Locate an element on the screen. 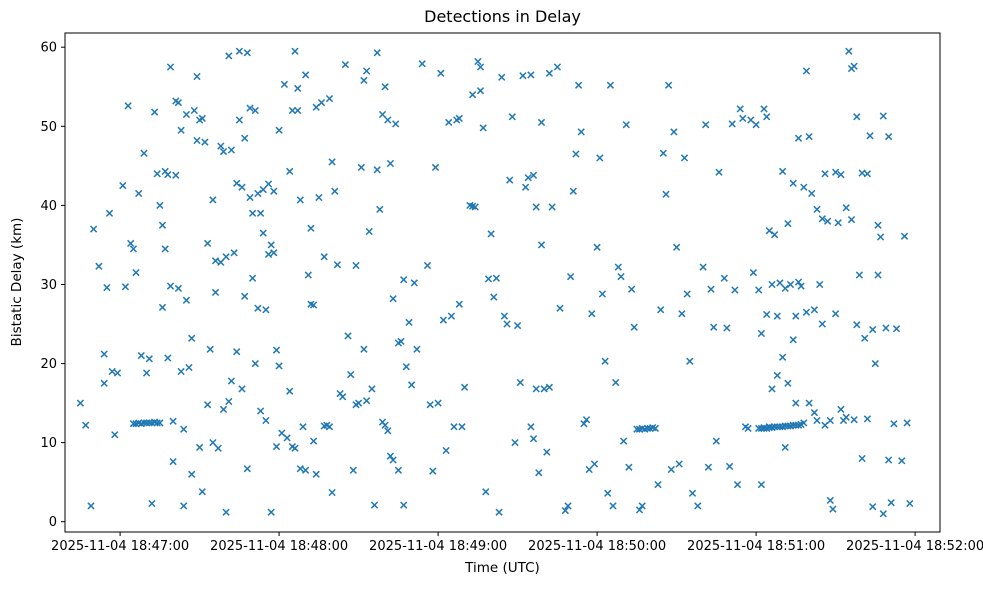  svg-text: 0 is located at coordinates (53, 522).